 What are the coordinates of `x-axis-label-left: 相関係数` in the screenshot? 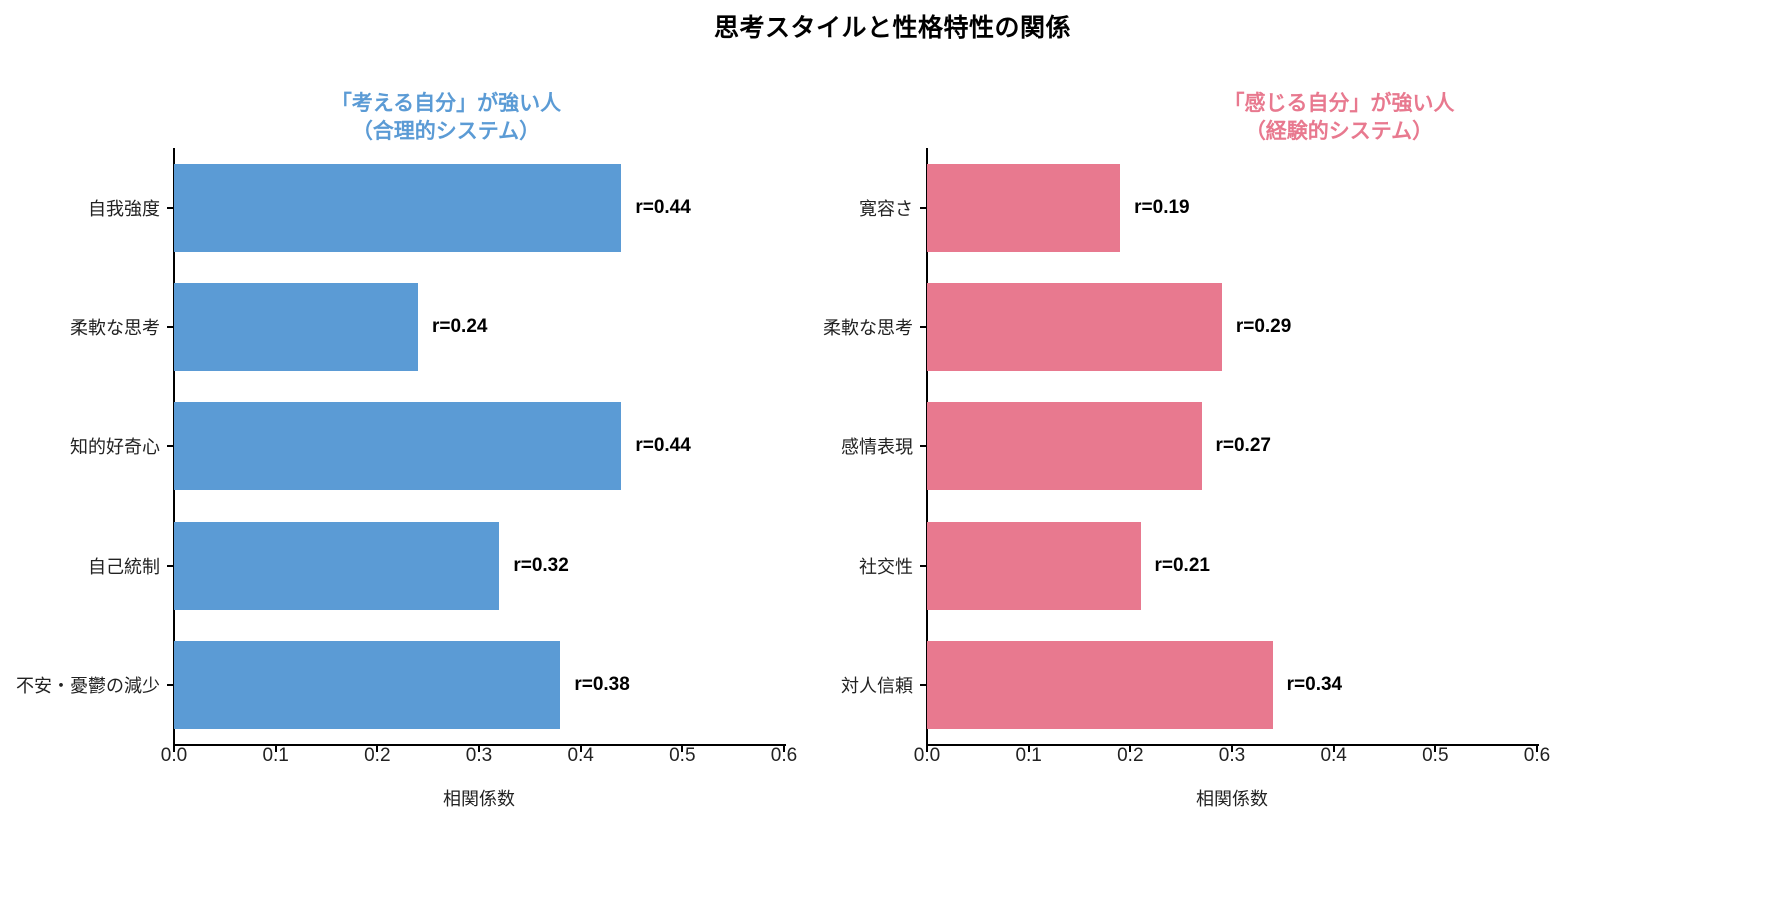 It's located at (479, 799).